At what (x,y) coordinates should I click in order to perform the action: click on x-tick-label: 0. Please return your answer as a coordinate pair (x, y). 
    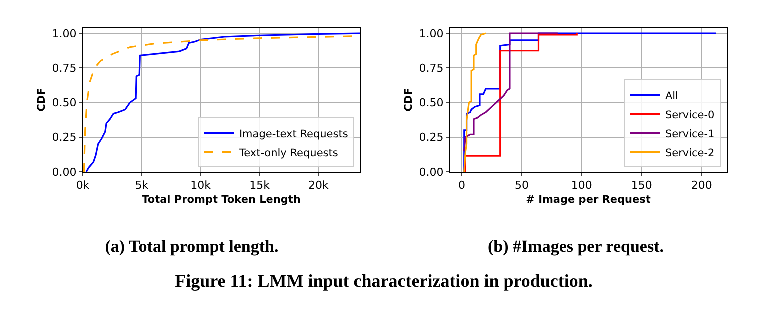
    Looking at the image, I should click on (462, 185).